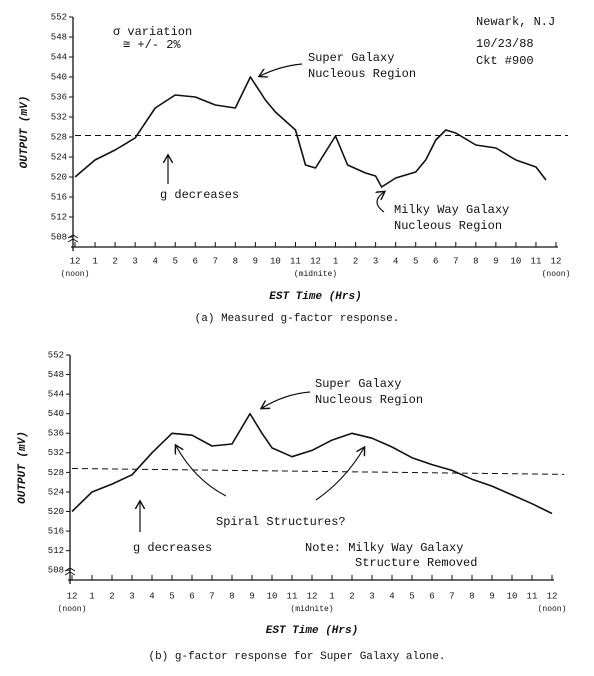  Describe the element at coordinates (451, 210) in the screenshot. I see `annotation: Milky Way Galaxy` at that location.